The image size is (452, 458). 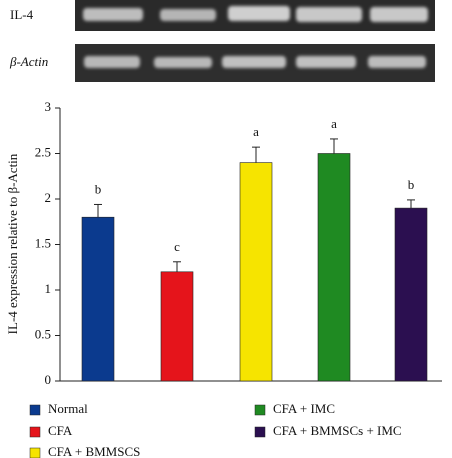 I want to click on y-tick-label: 1, so click(x=48, y=288).